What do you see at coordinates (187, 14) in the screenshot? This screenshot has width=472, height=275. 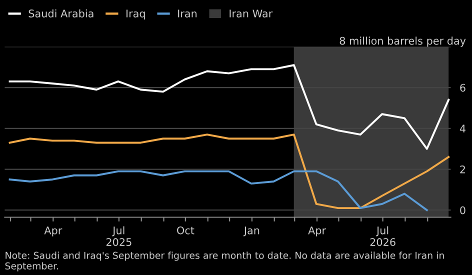 I see `legend-label: Iran` at bounding box center [187, 14].